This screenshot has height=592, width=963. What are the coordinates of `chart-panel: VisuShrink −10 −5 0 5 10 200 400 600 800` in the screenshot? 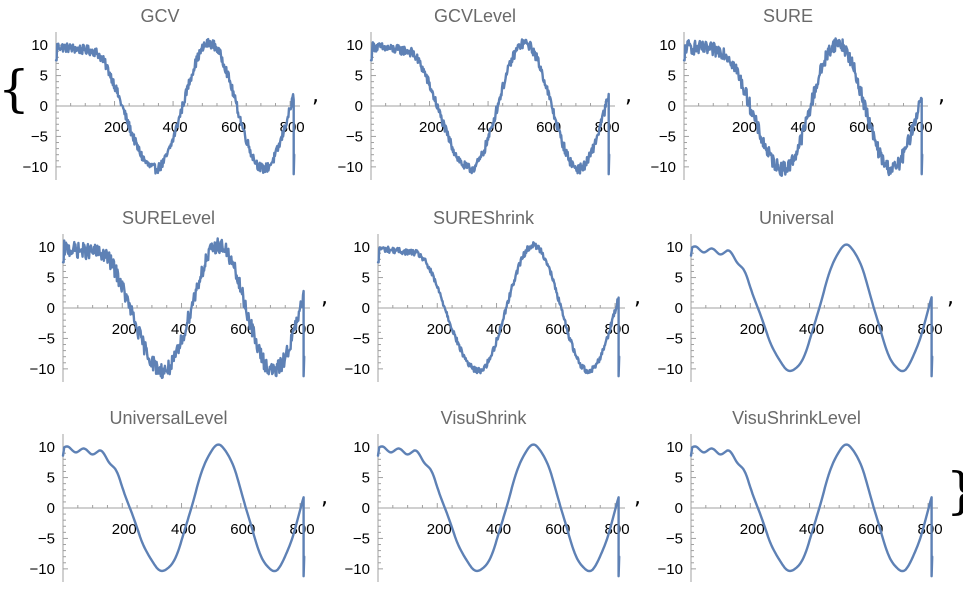 It's located at (472, 497).